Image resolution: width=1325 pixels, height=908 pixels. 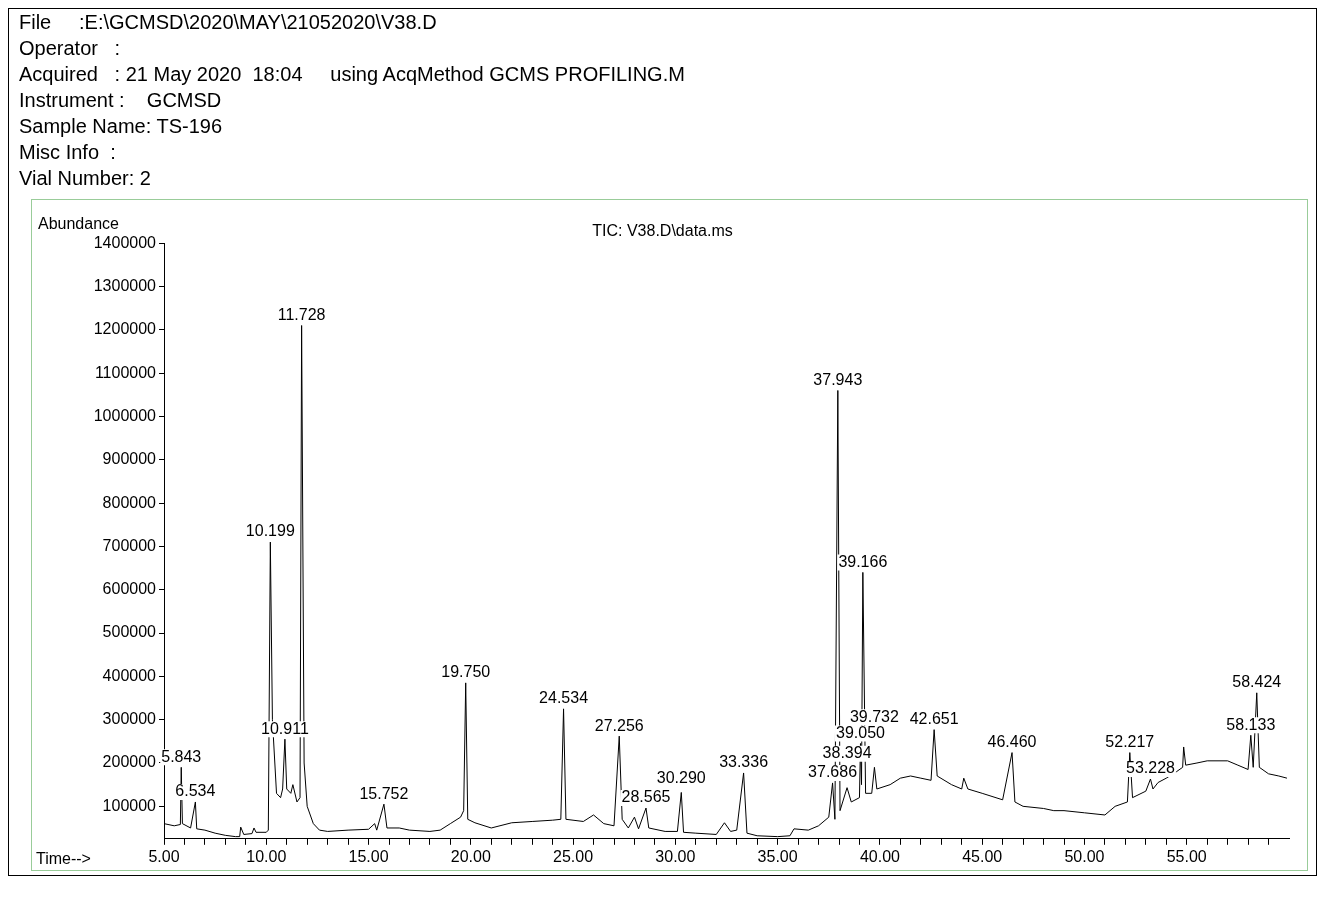 I want to click on annotation: 10.199, so click(x=270, y=531).